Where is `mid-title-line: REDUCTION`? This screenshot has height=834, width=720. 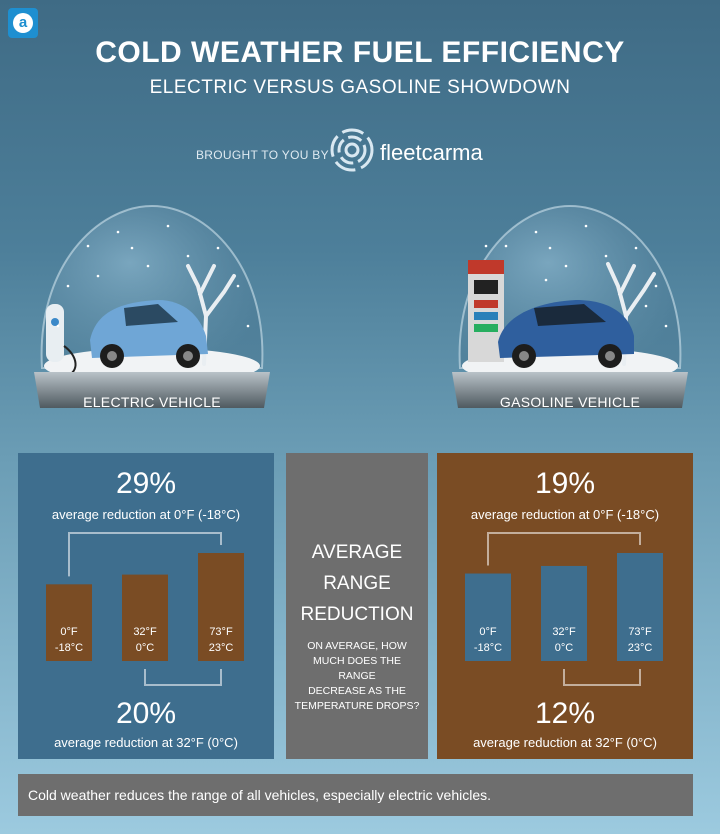 mid-title-line: REDUCTION is located at coordinates (357, 614).